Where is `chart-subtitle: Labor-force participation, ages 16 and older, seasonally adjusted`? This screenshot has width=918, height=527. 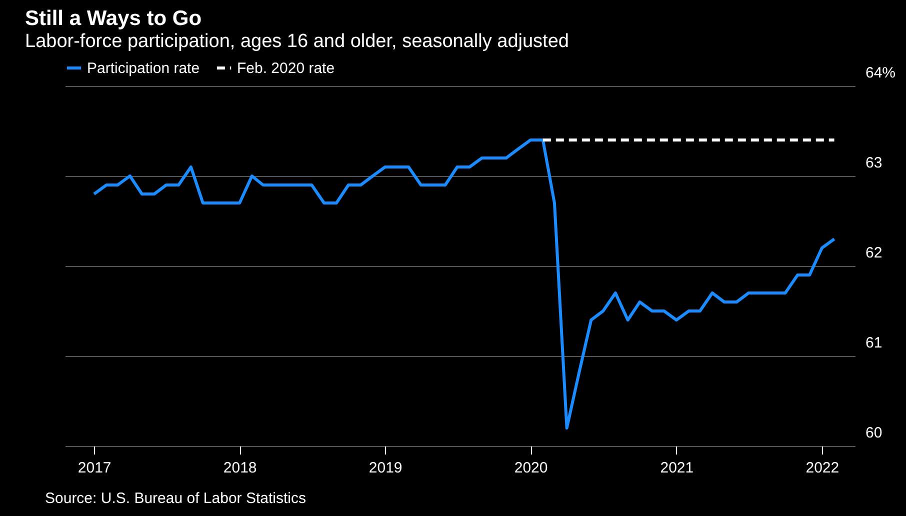 chart-subtitle: Labor-force participation, ages 16 and older, seasonally adjusted is located at coordinates (297, 41).